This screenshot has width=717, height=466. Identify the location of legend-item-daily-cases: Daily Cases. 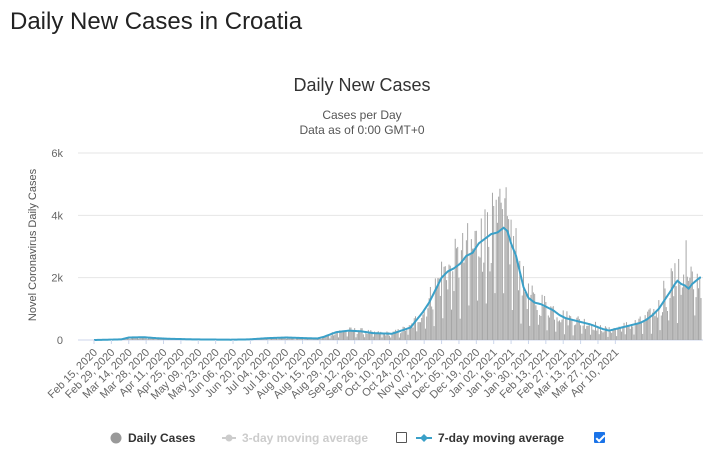
(152, 438).